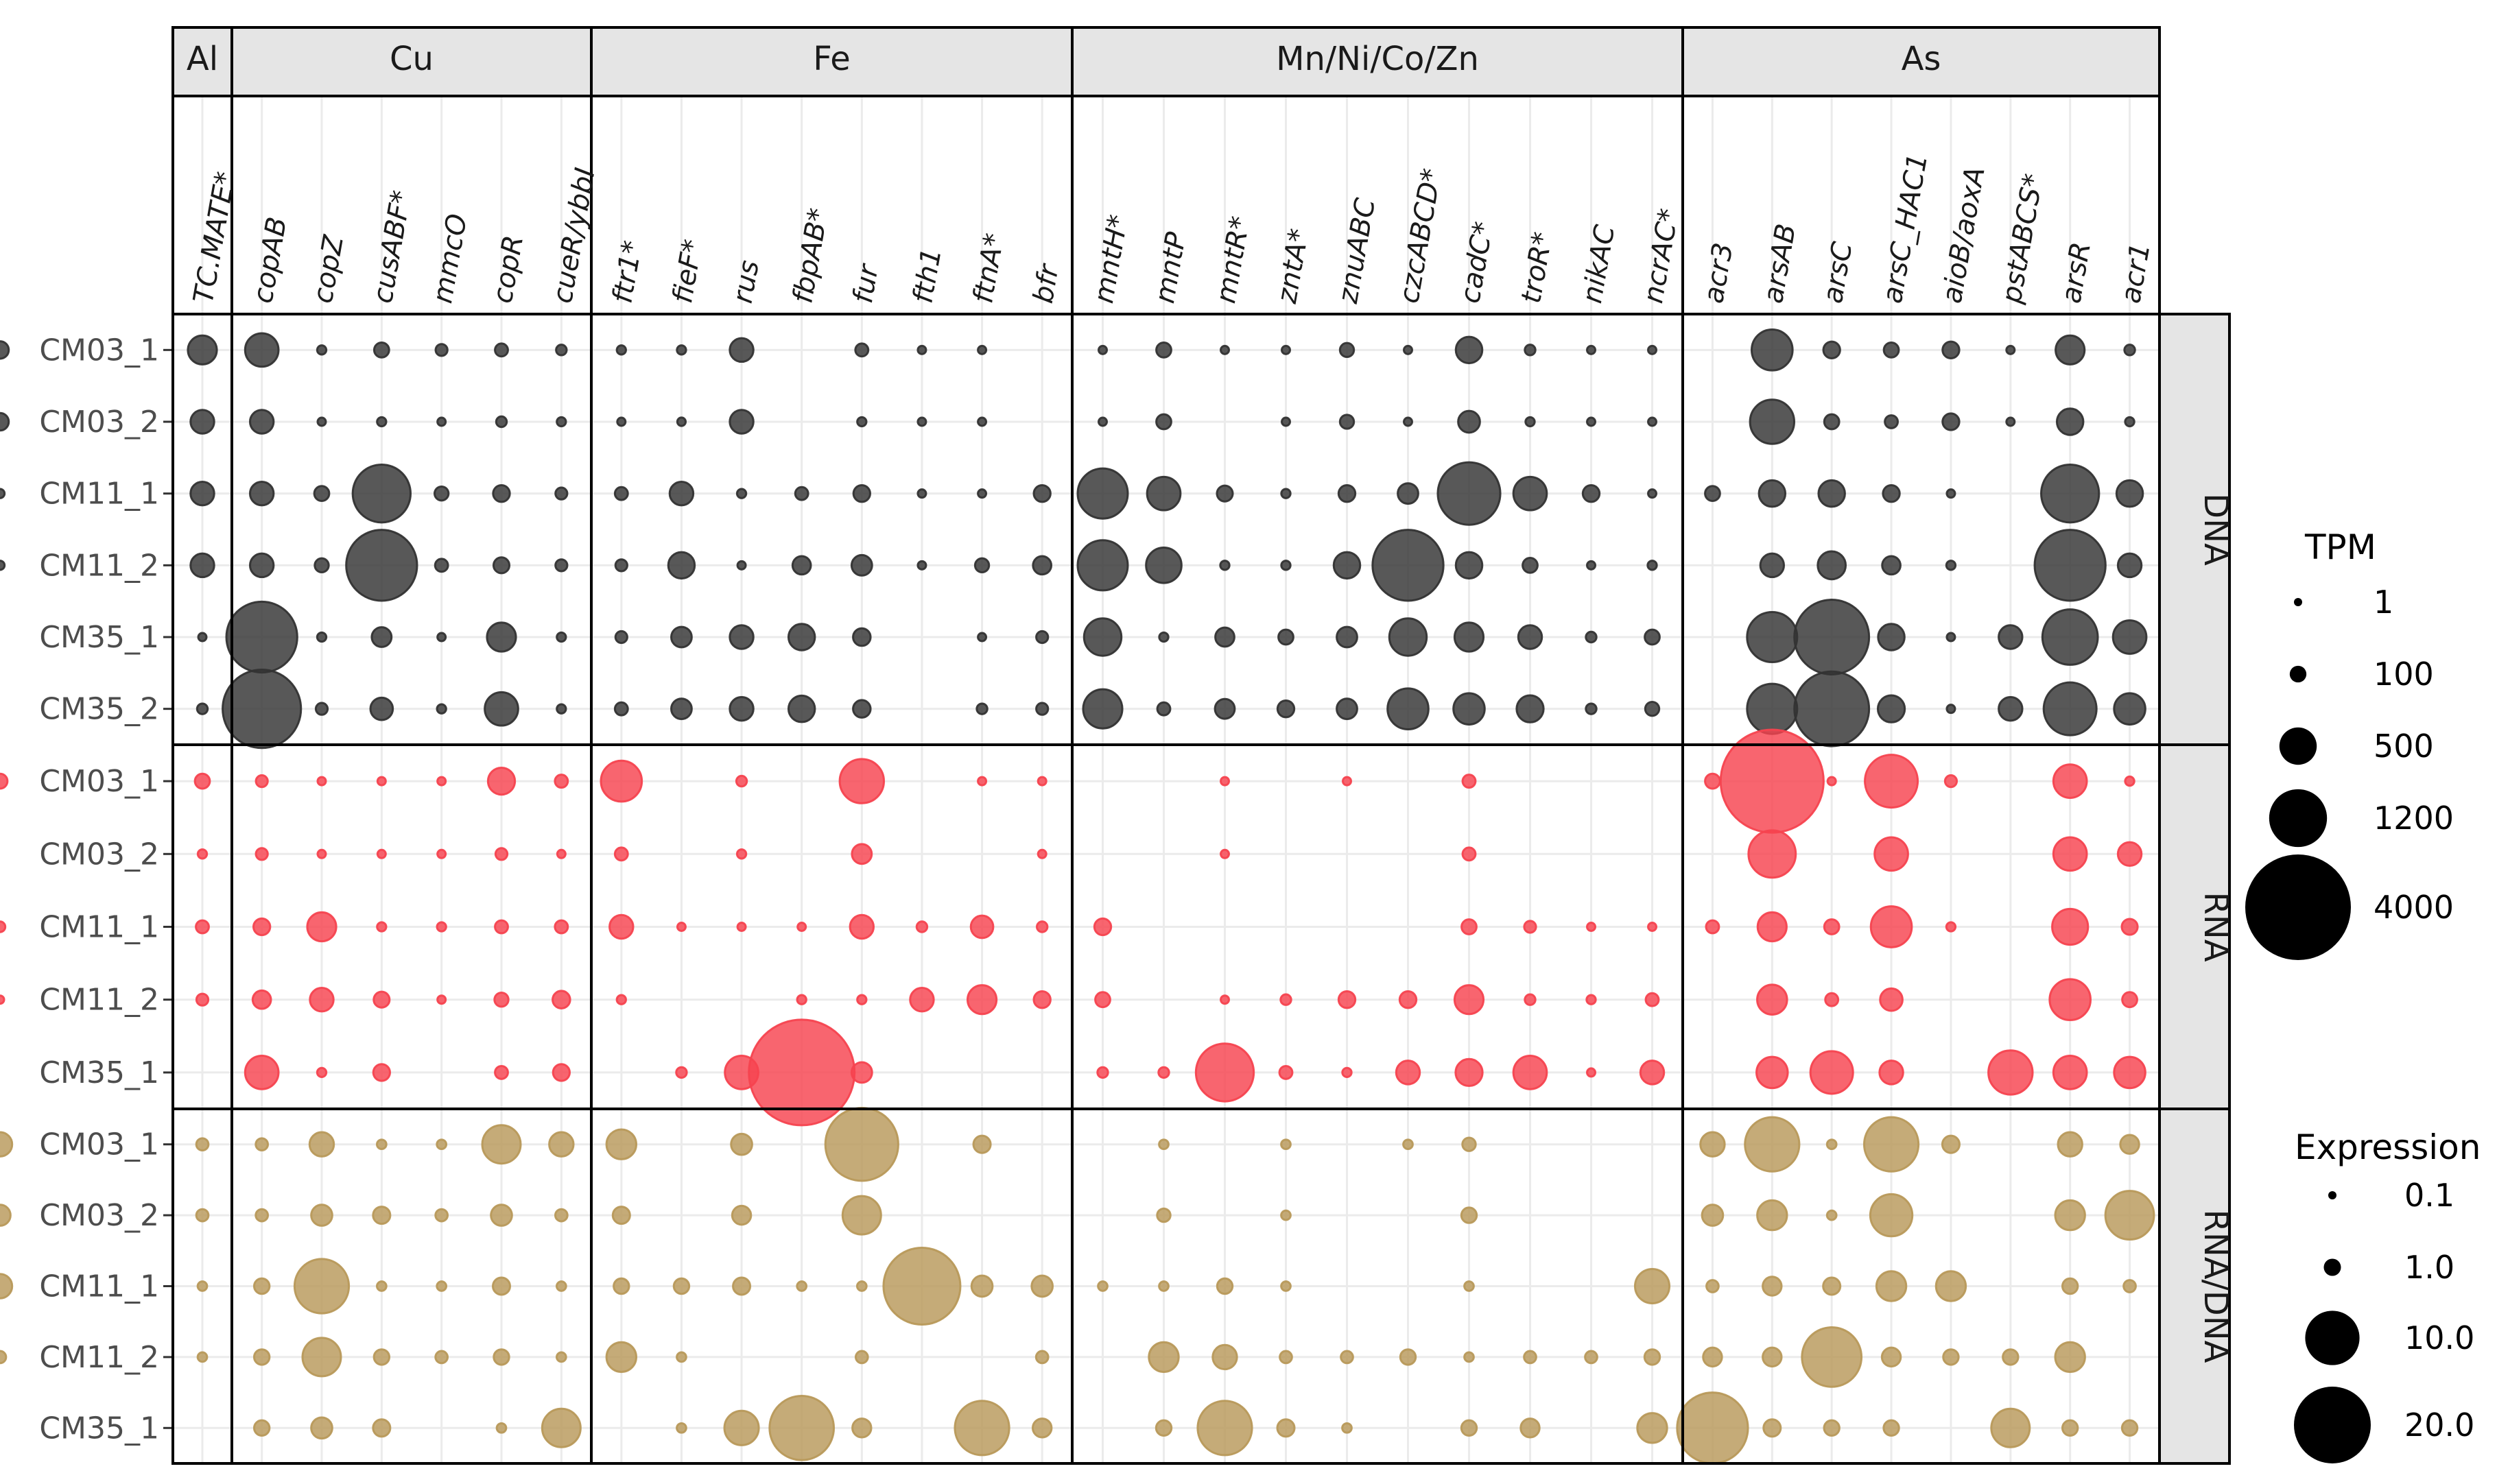 This screenshot has height=1484, width=2497. I want to click on bubble-rna-CM11_1-fbpAB*, so click(802, 927).